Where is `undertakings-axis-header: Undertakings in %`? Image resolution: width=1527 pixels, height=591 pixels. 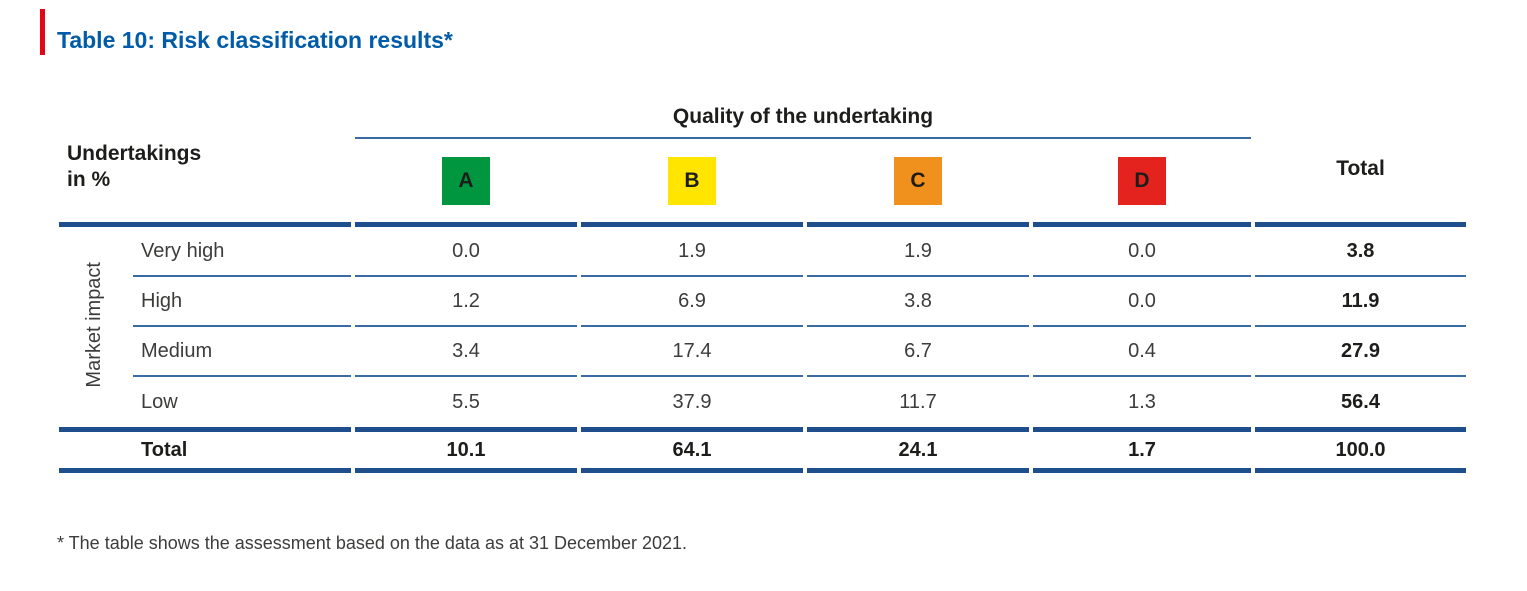
undertakings-axis-header: Undertakings in % is located at coordinates (205, 183).